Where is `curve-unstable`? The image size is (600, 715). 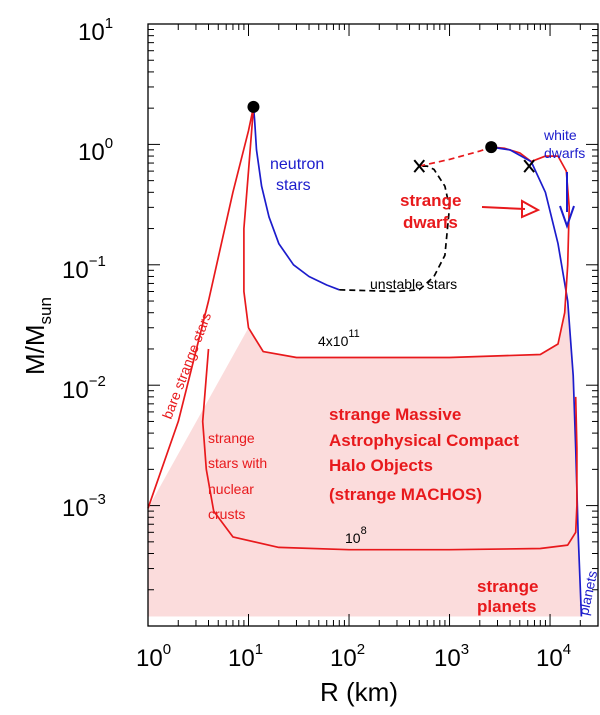
curve-unstable is located at coordinates (395, 229).